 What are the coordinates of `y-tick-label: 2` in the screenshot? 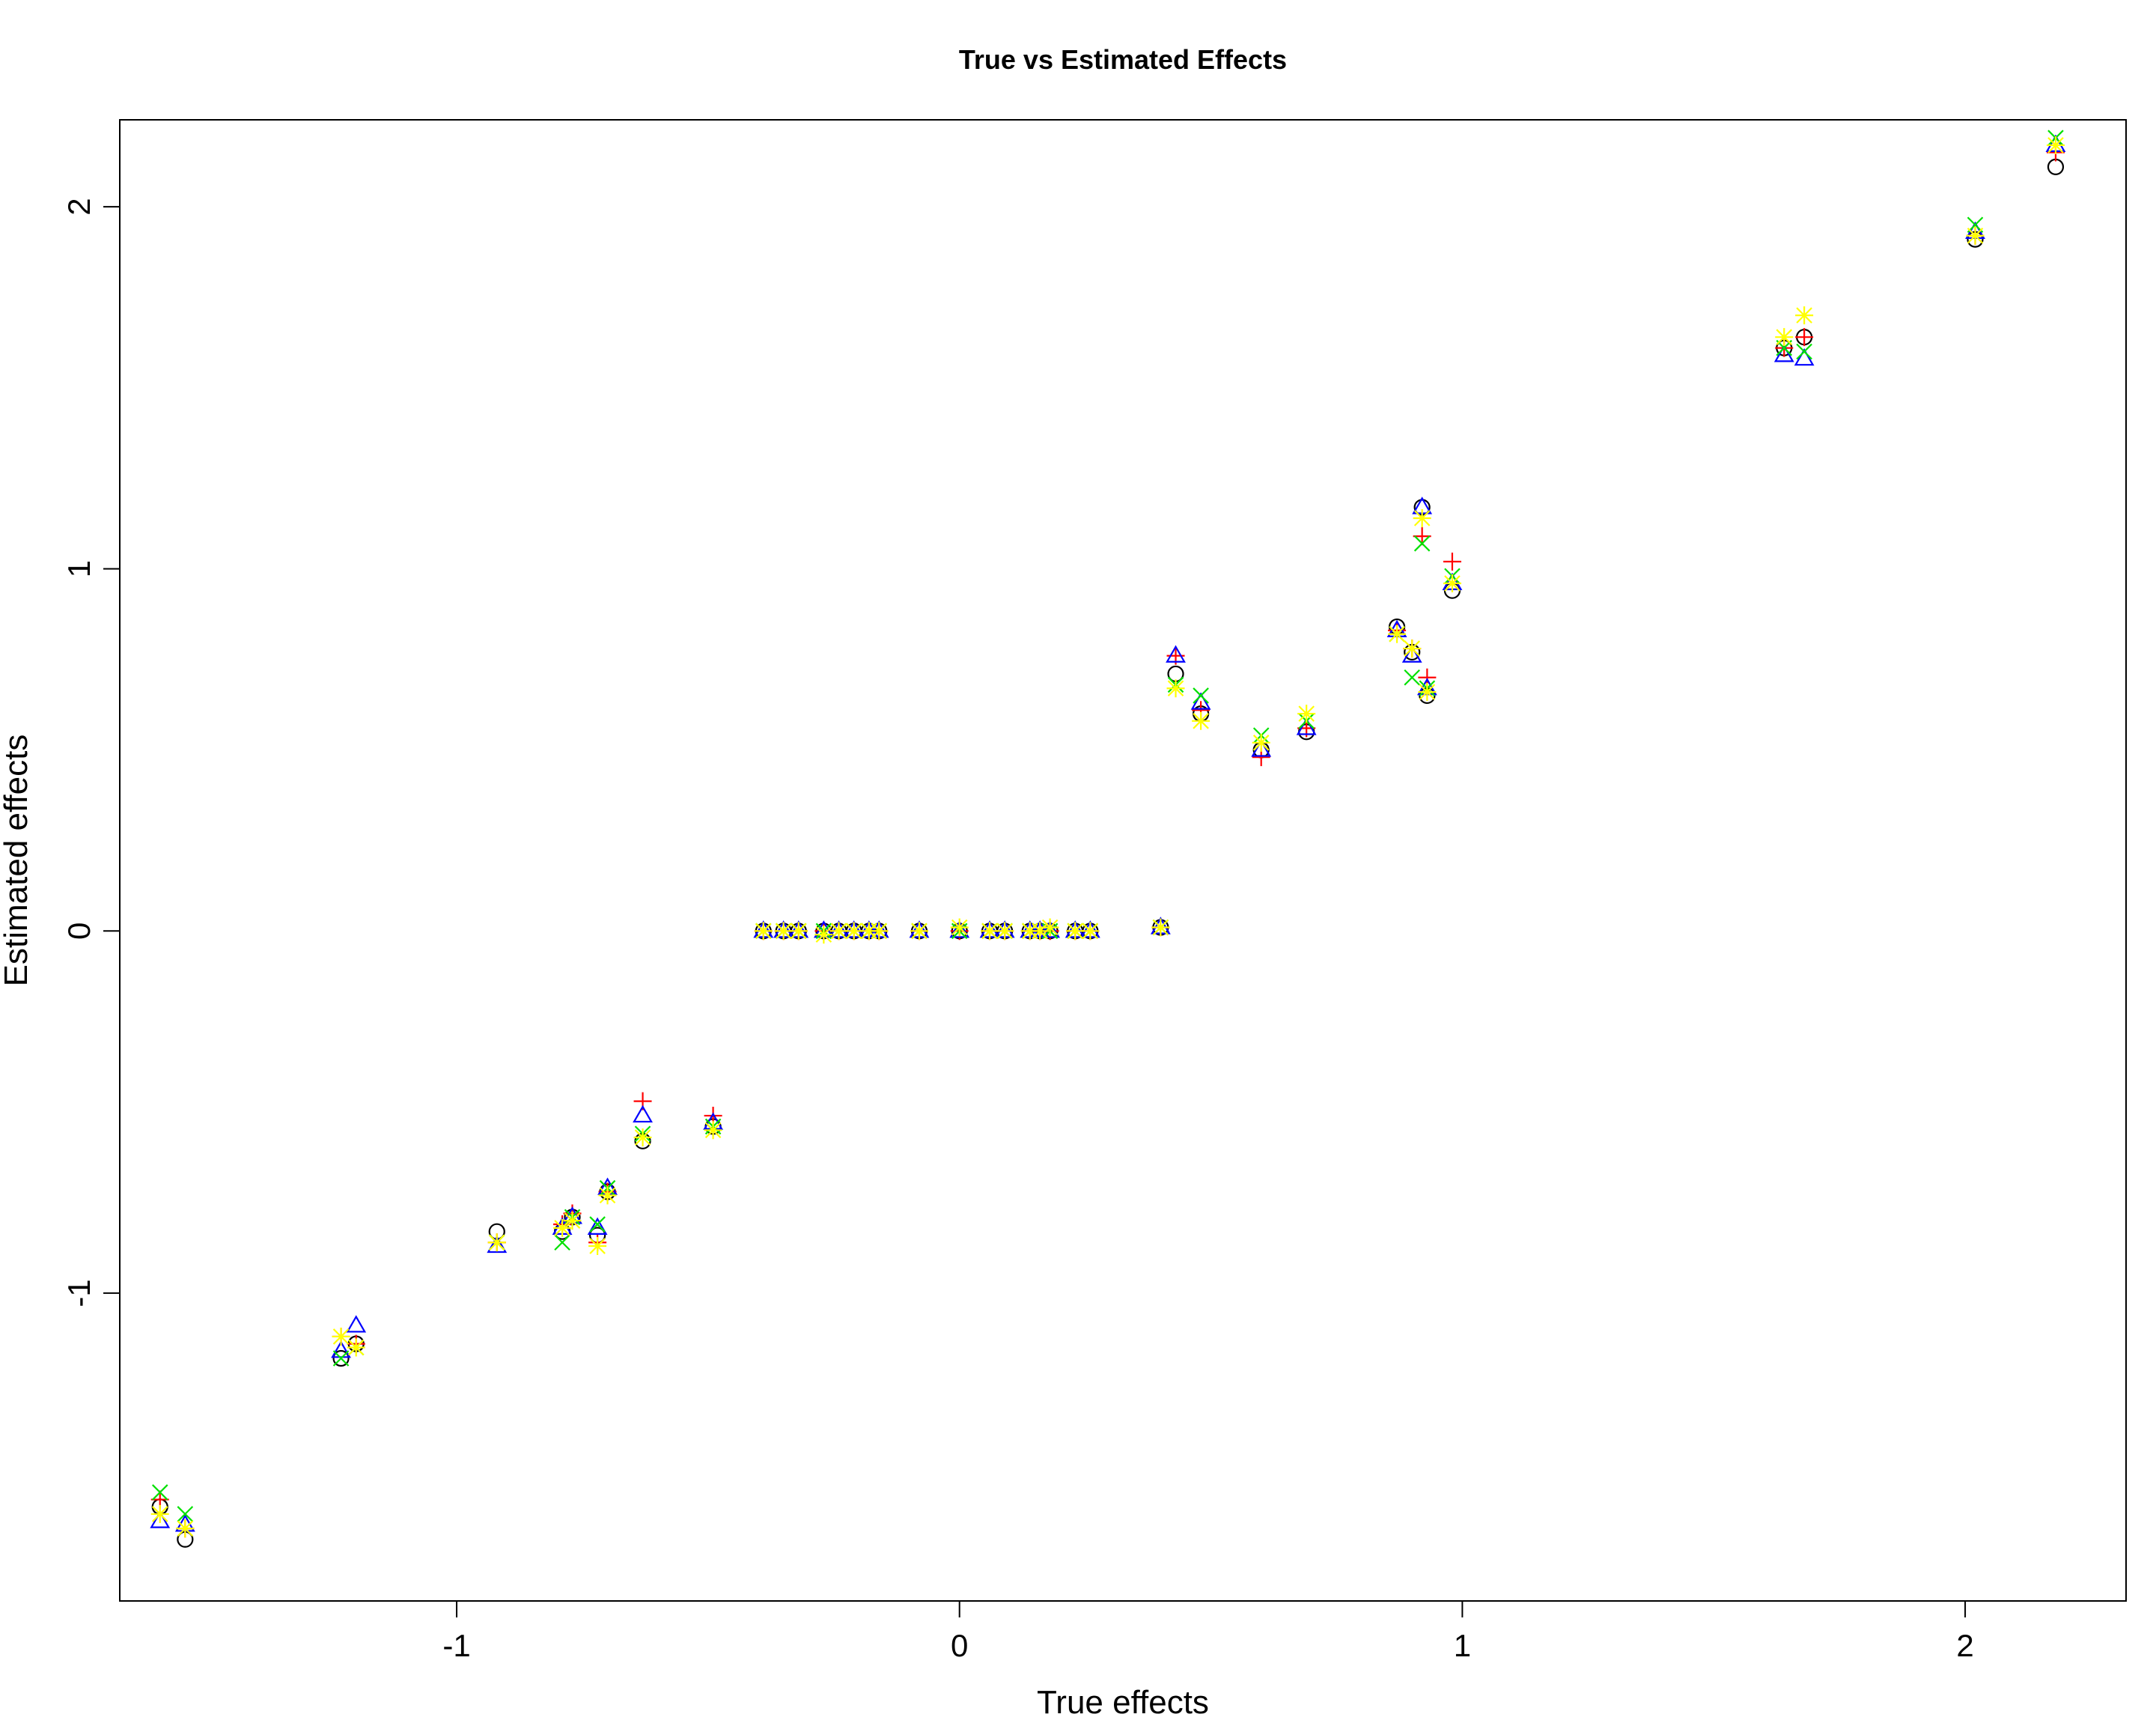 It's located at (79, 206).